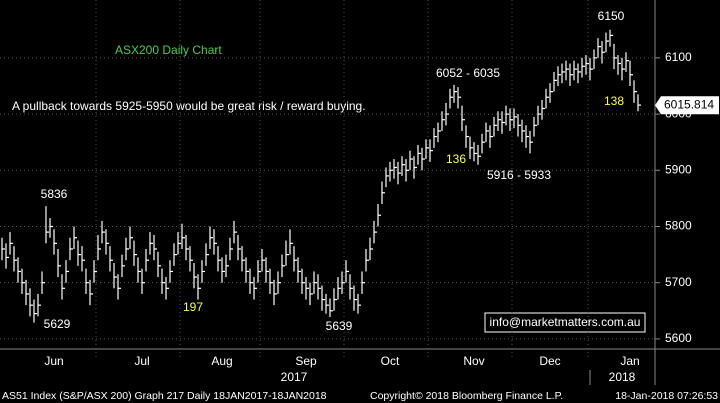  I want to click on annotation: 197, so click(193, 307).